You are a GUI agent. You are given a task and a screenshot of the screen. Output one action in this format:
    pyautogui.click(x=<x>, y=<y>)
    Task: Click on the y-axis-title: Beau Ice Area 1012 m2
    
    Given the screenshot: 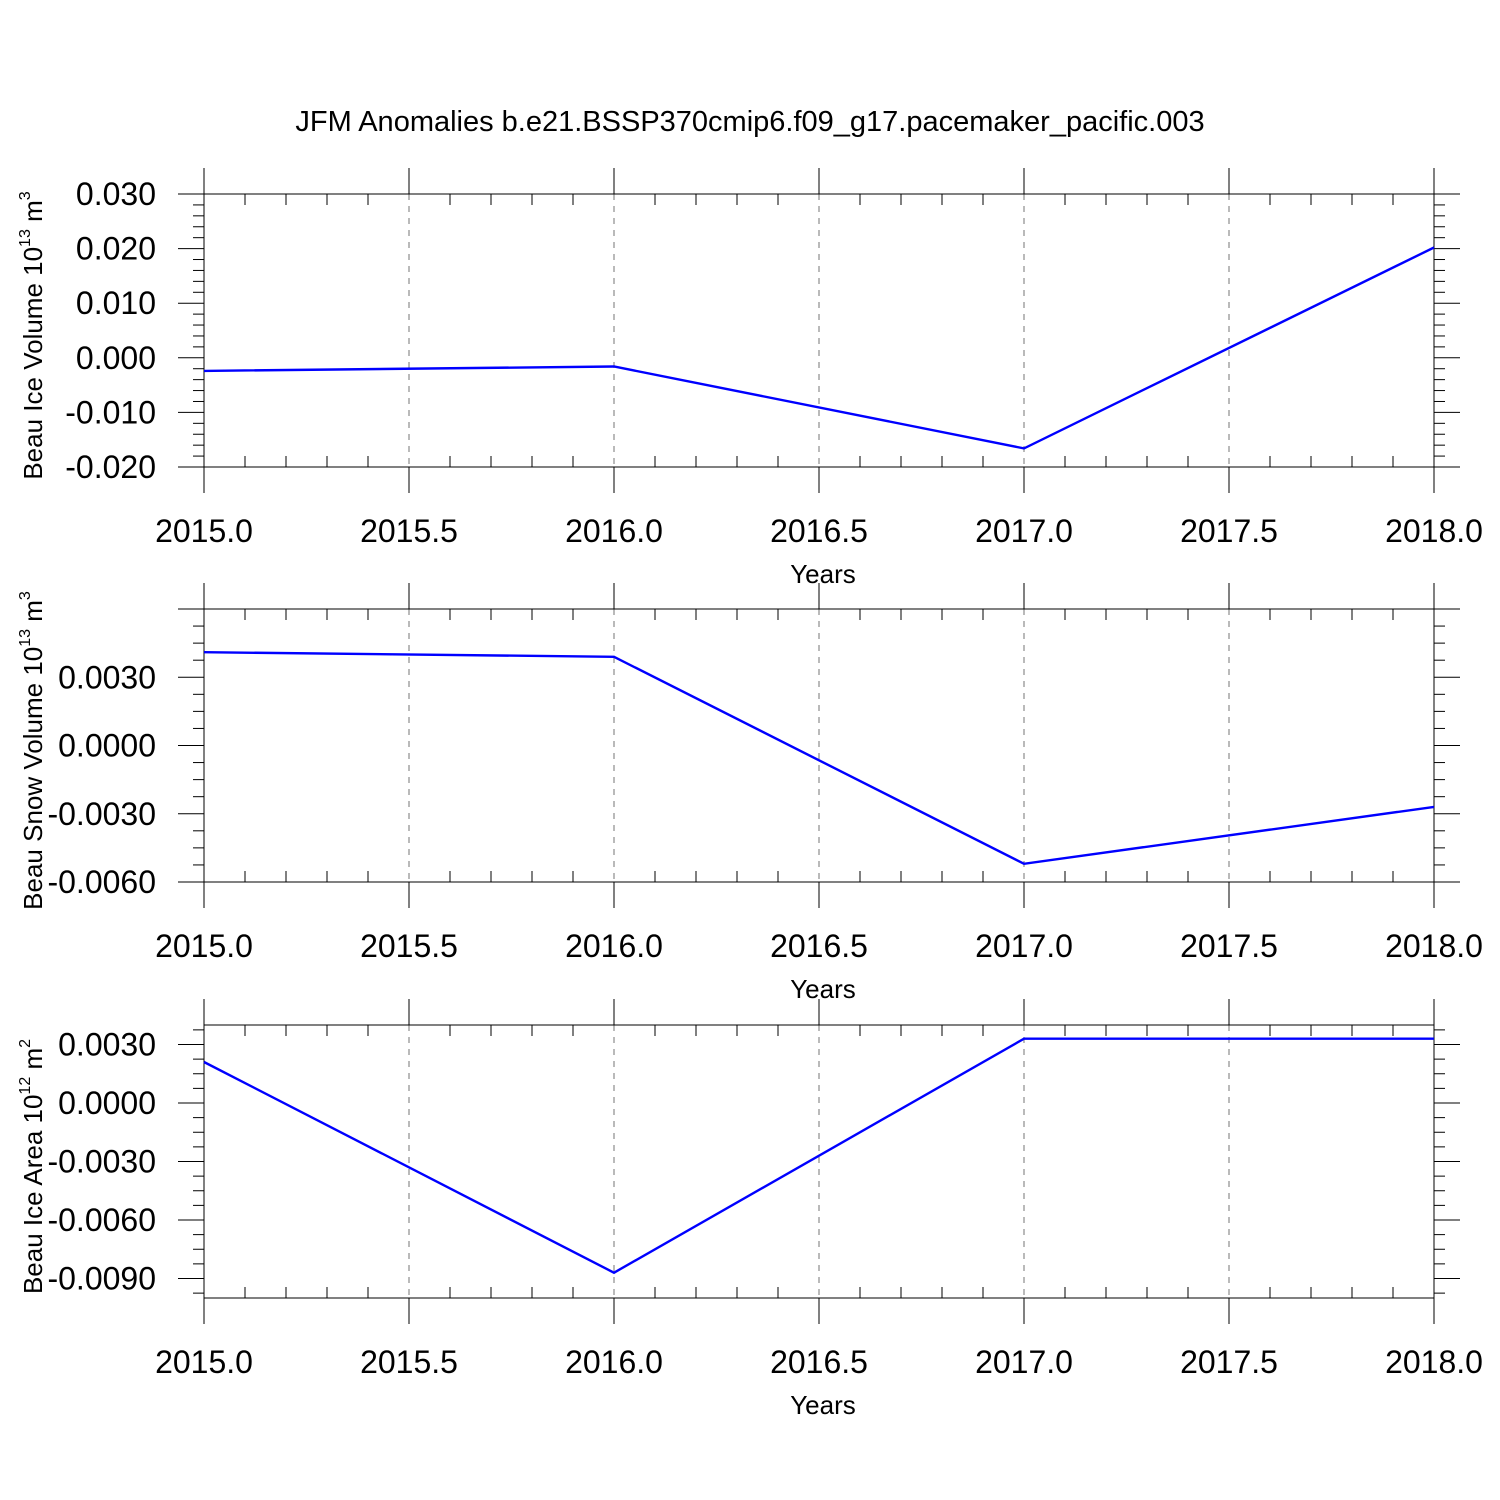 What is the action you would take?
    pyautogui.click(x=32, y=1166)
    